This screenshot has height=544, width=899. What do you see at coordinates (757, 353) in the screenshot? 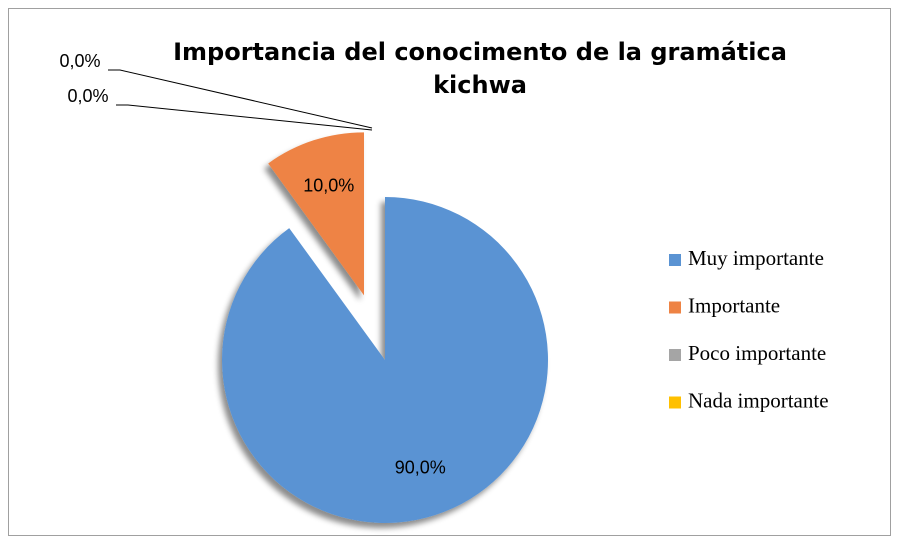
I see `legend-label: Poco importante` at bounding box center [757, 353].